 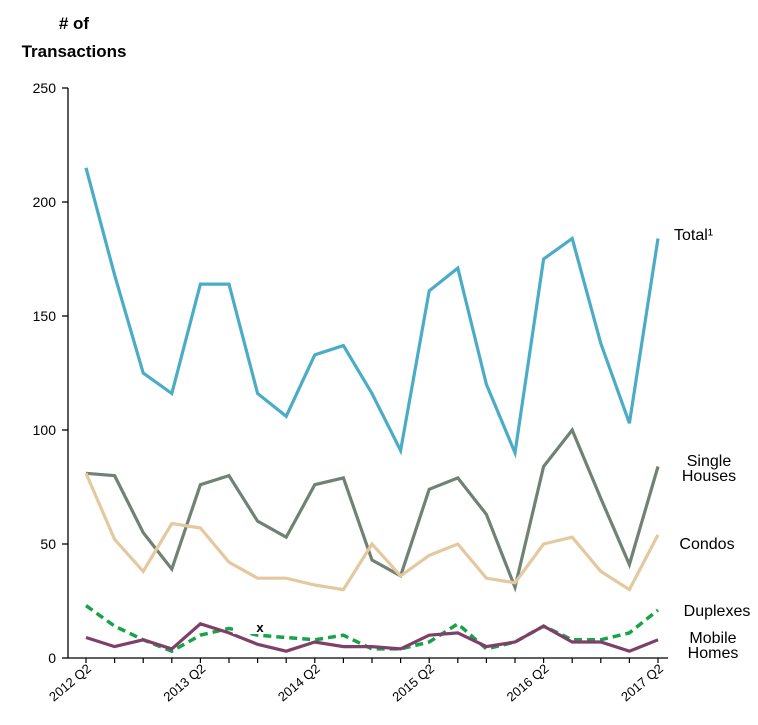 I want to click on x-tick-label: 2014 Q2, so click(x=299, y=683).